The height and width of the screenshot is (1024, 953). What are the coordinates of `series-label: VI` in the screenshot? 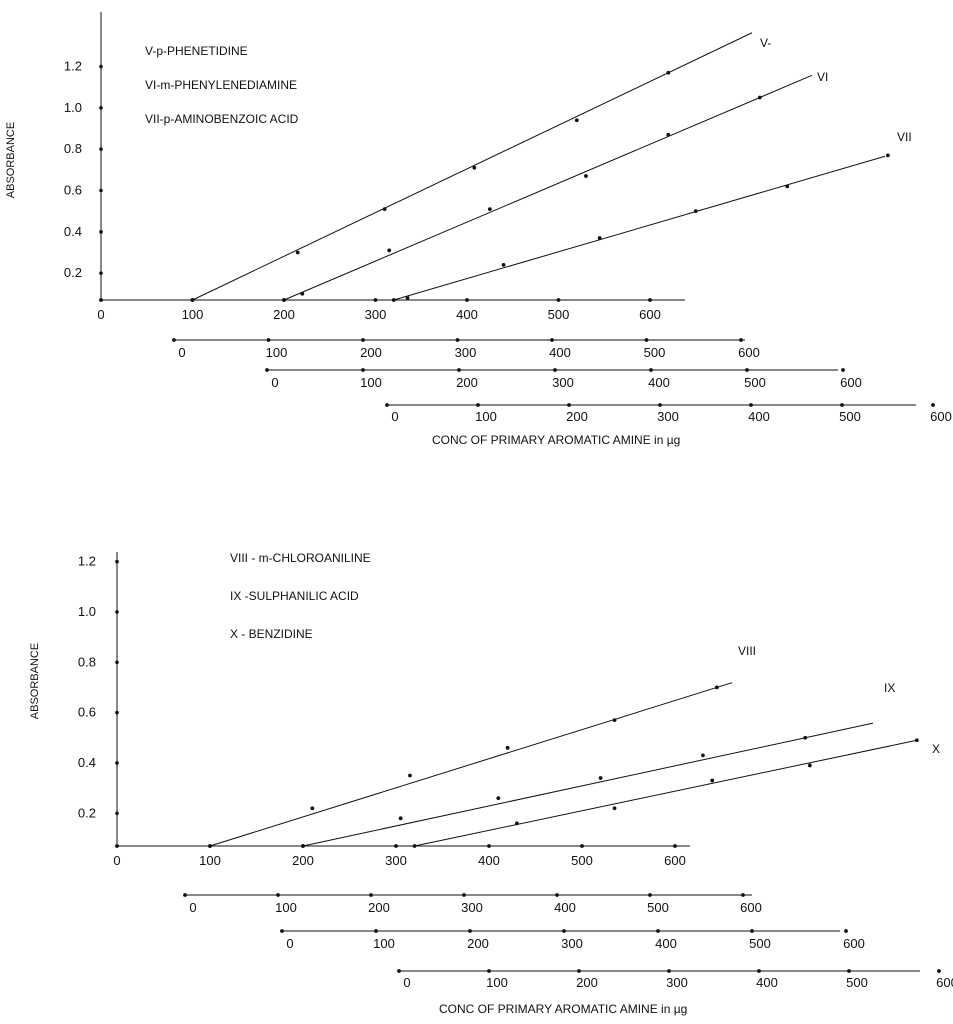 It's located at (822, 77).